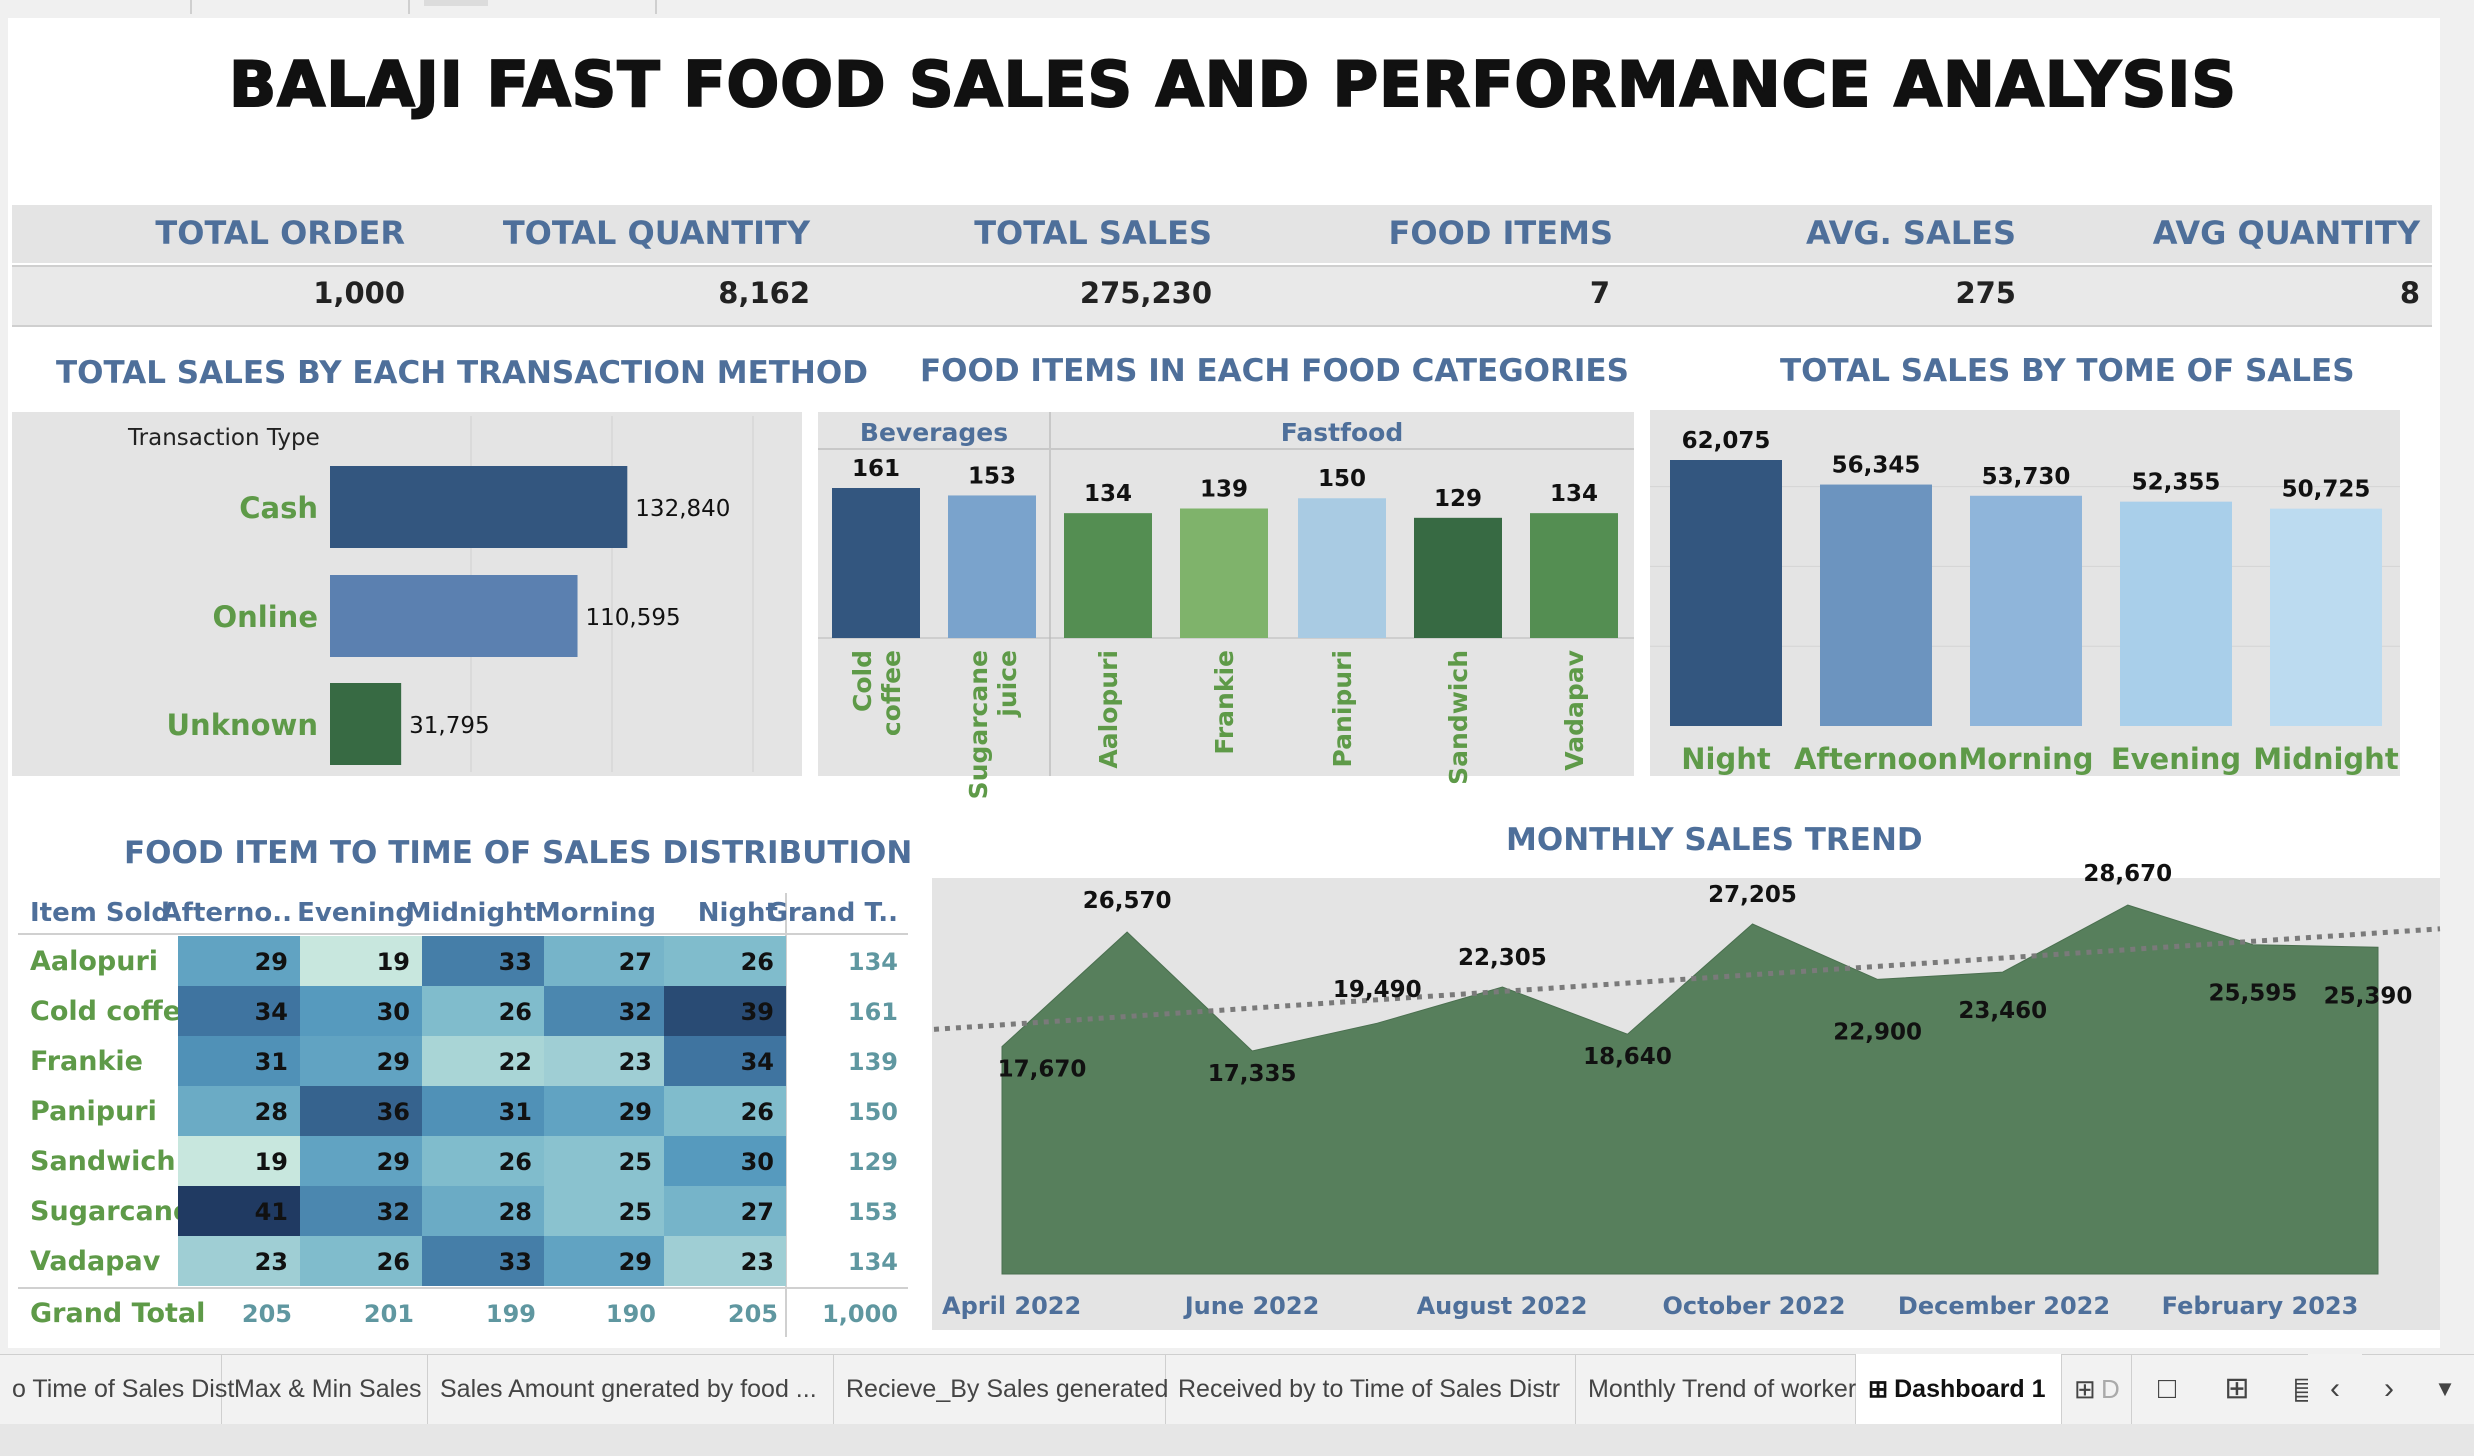 The width and height of the screenshot is (2474, 1456). Describe the element at coordinates (1985, 293) in the screenshot. I see `kpi-value-avg-sales: 275` at that location.